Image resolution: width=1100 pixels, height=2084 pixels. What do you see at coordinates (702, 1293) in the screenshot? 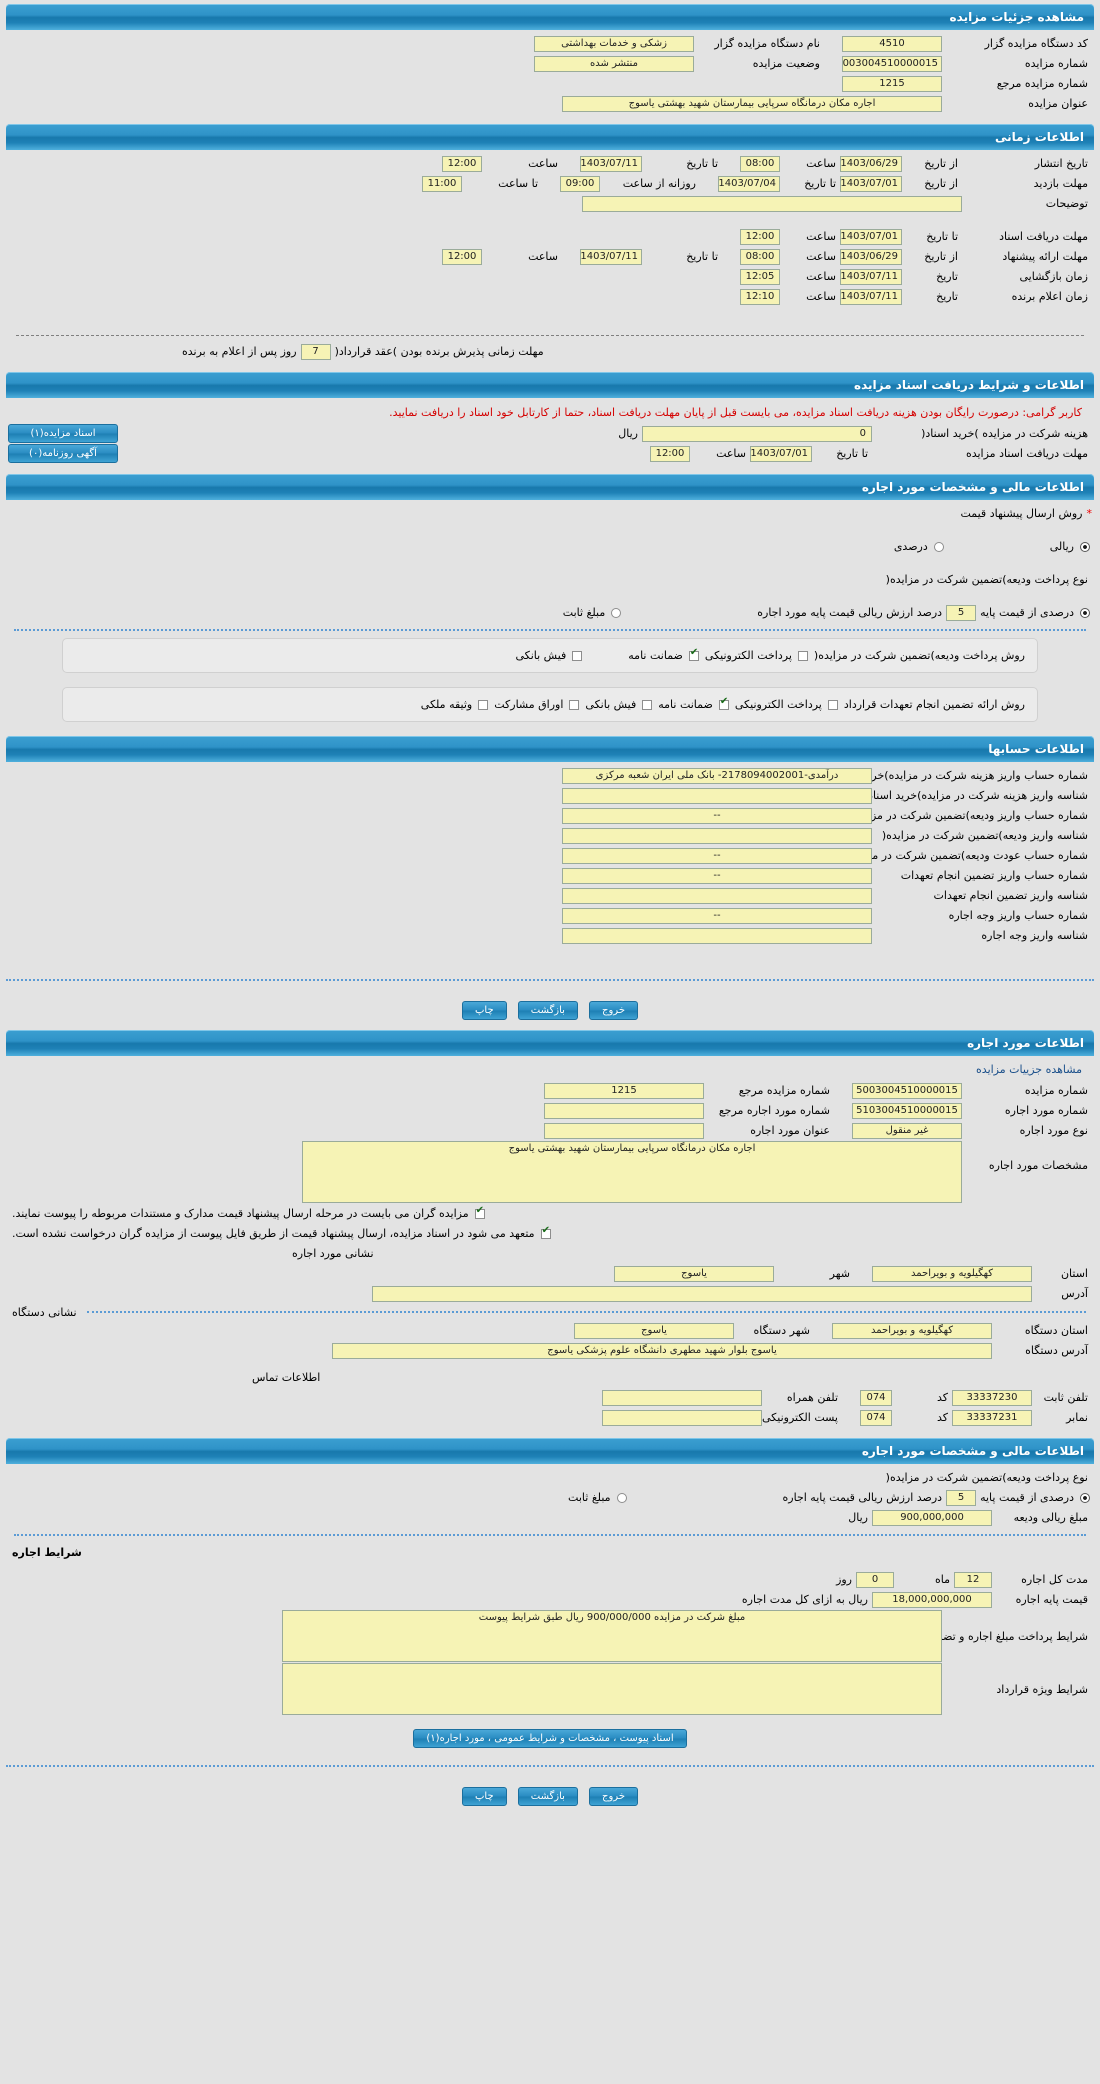
I see `field-lease-address` at bounding box center [702, 1293].